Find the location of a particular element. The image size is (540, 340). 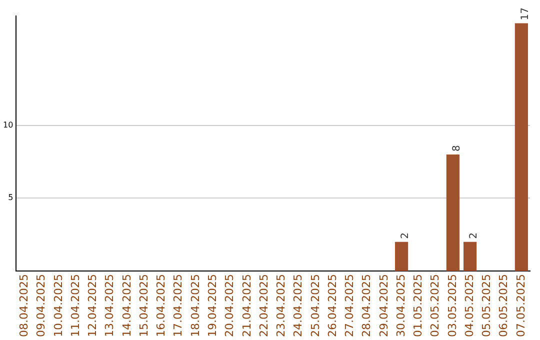

data-label: 17 is located at coordinates (526, 14).